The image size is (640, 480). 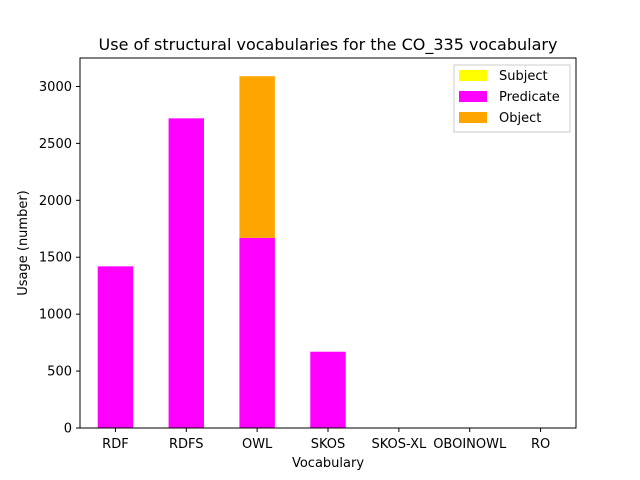 What do you see at coordinates (59, 372) in the screenshot?
I see `y-tick-label: 500` at bounding box center [59, 372].